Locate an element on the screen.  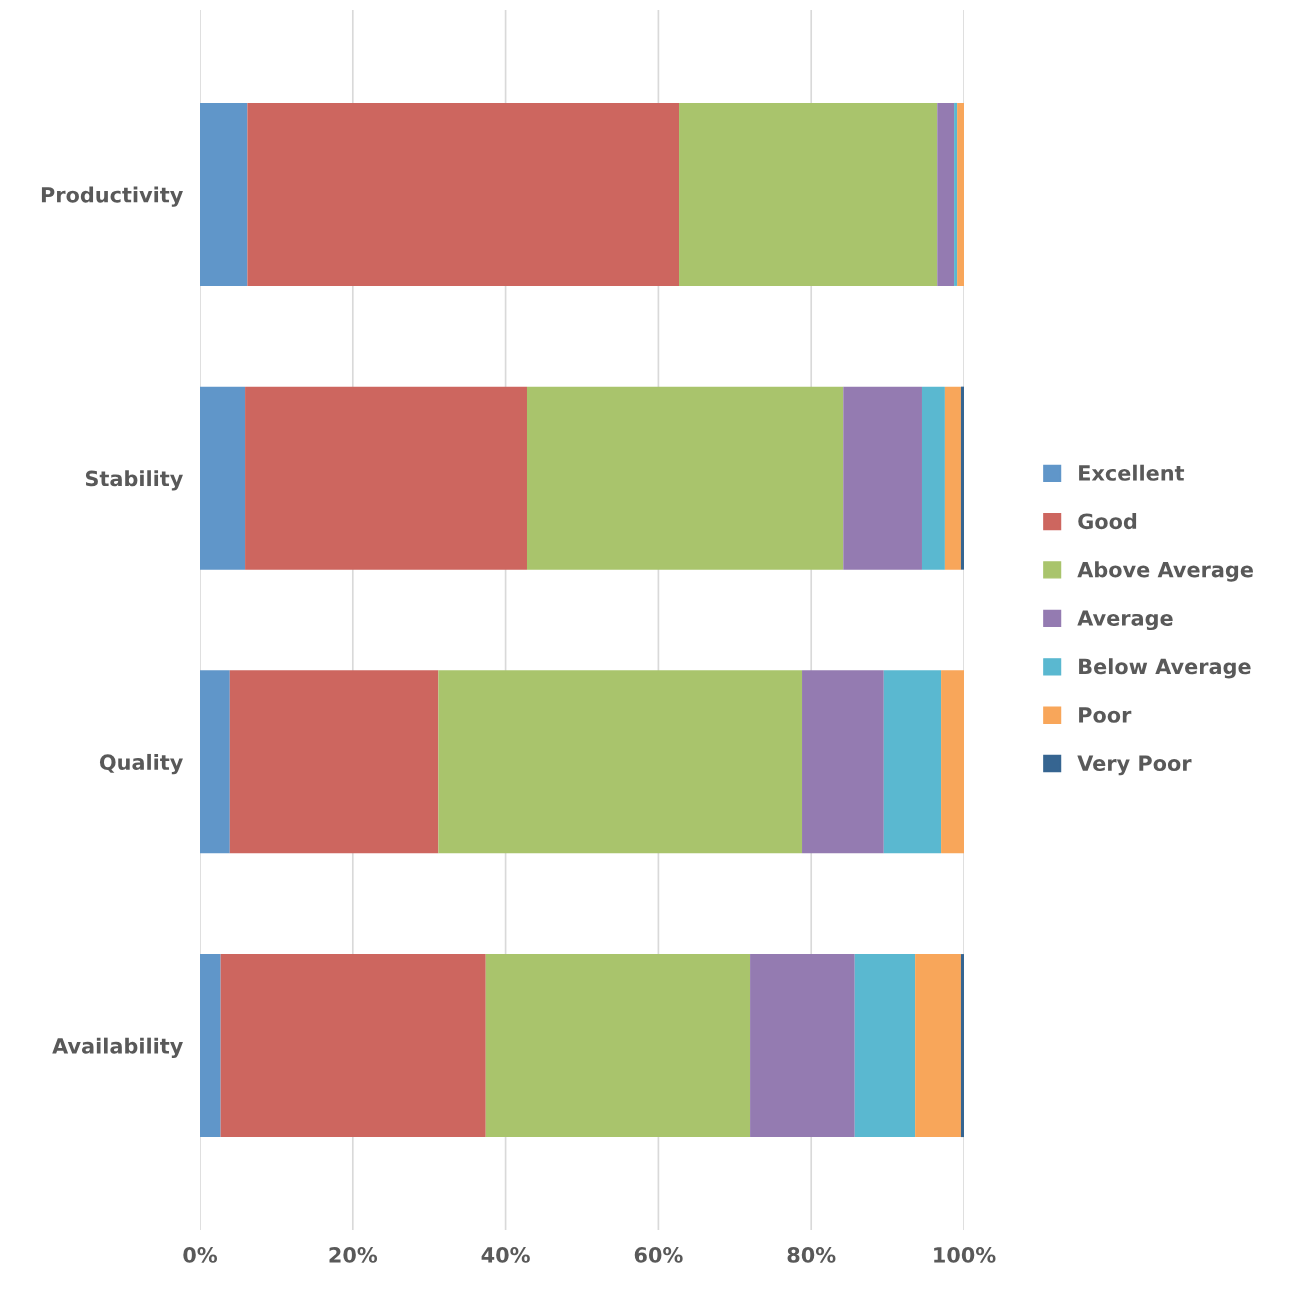
legend-label: Very Poor is located at coordinates (1134, 765).